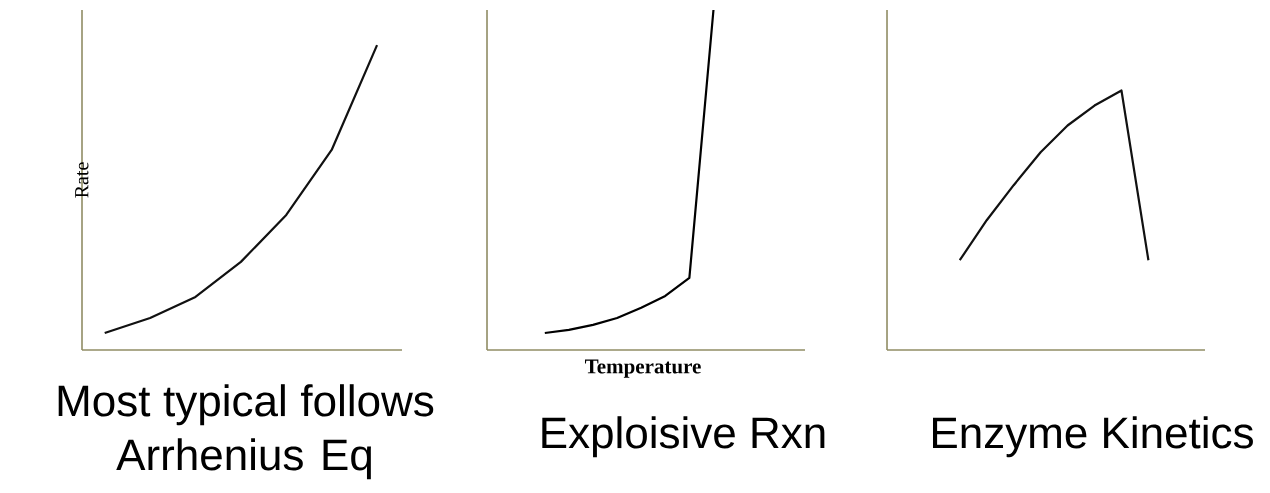  Describe the element at coordinates (683, 437) in the screenshot. I see `text: Exploisive Rxn` at that location.